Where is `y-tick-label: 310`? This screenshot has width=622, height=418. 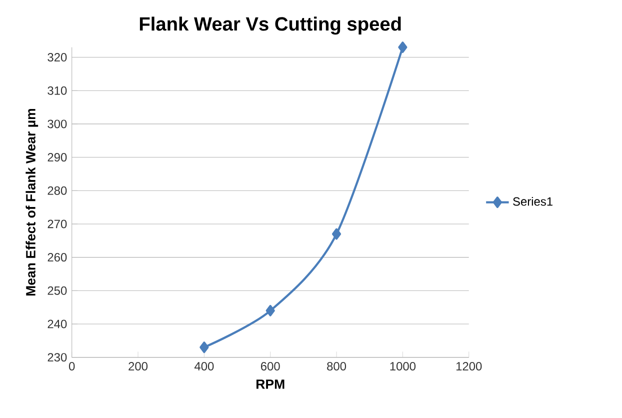
y-tick-label: 310 is located at coordinates (57, 90).